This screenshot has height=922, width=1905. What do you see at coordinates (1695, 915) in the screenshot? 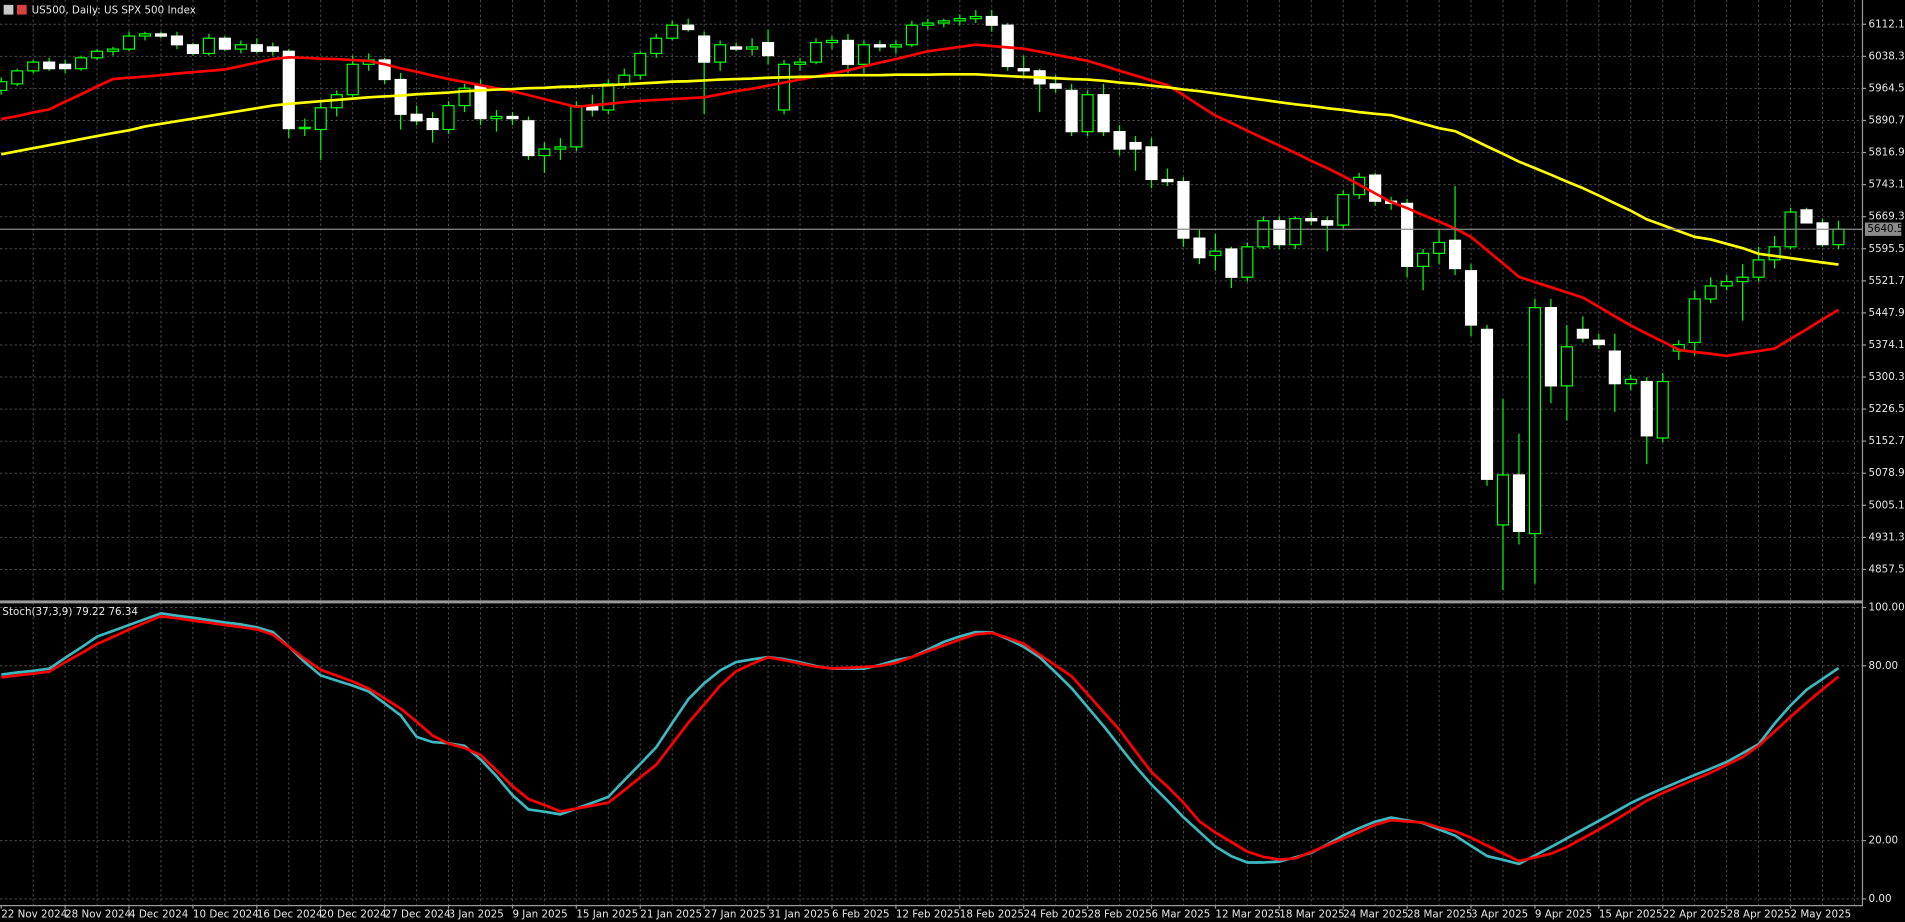
I see `x-tick-label: 22 Apr 2025` at bounding box center [1695, 915].